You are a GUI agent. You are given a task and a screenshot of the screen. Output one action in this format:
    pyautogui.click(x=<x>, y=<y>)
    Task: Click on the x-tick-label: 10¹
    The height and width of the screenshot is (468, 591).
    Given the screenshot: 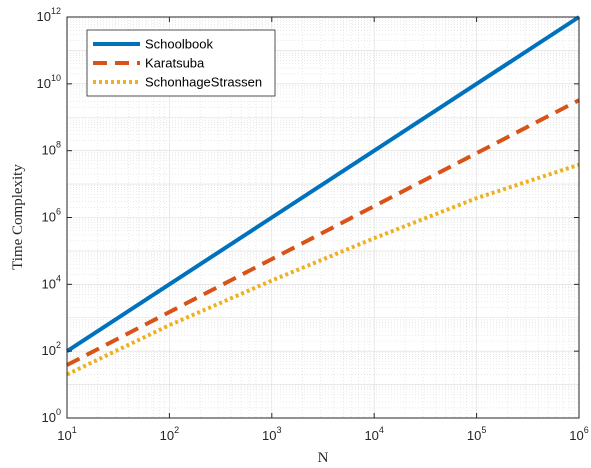 What is the action you would take?
    pyautogui.click(x=66, y=434)
    